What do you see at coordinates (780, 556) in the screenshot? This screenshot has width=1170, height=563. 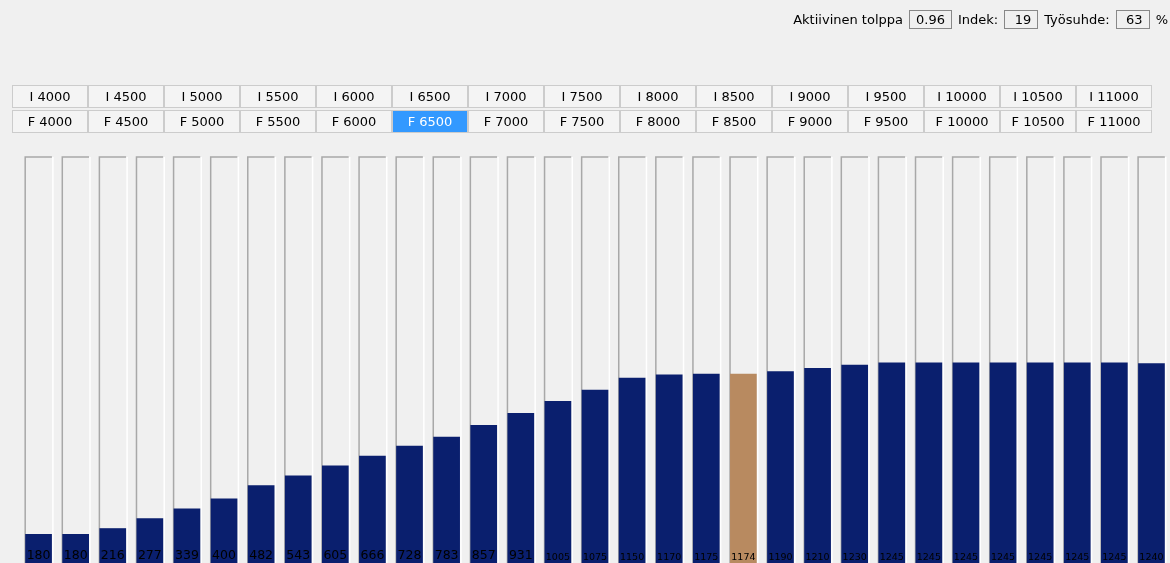 I see `data-label: 1190` at bounding box center [780, 556].